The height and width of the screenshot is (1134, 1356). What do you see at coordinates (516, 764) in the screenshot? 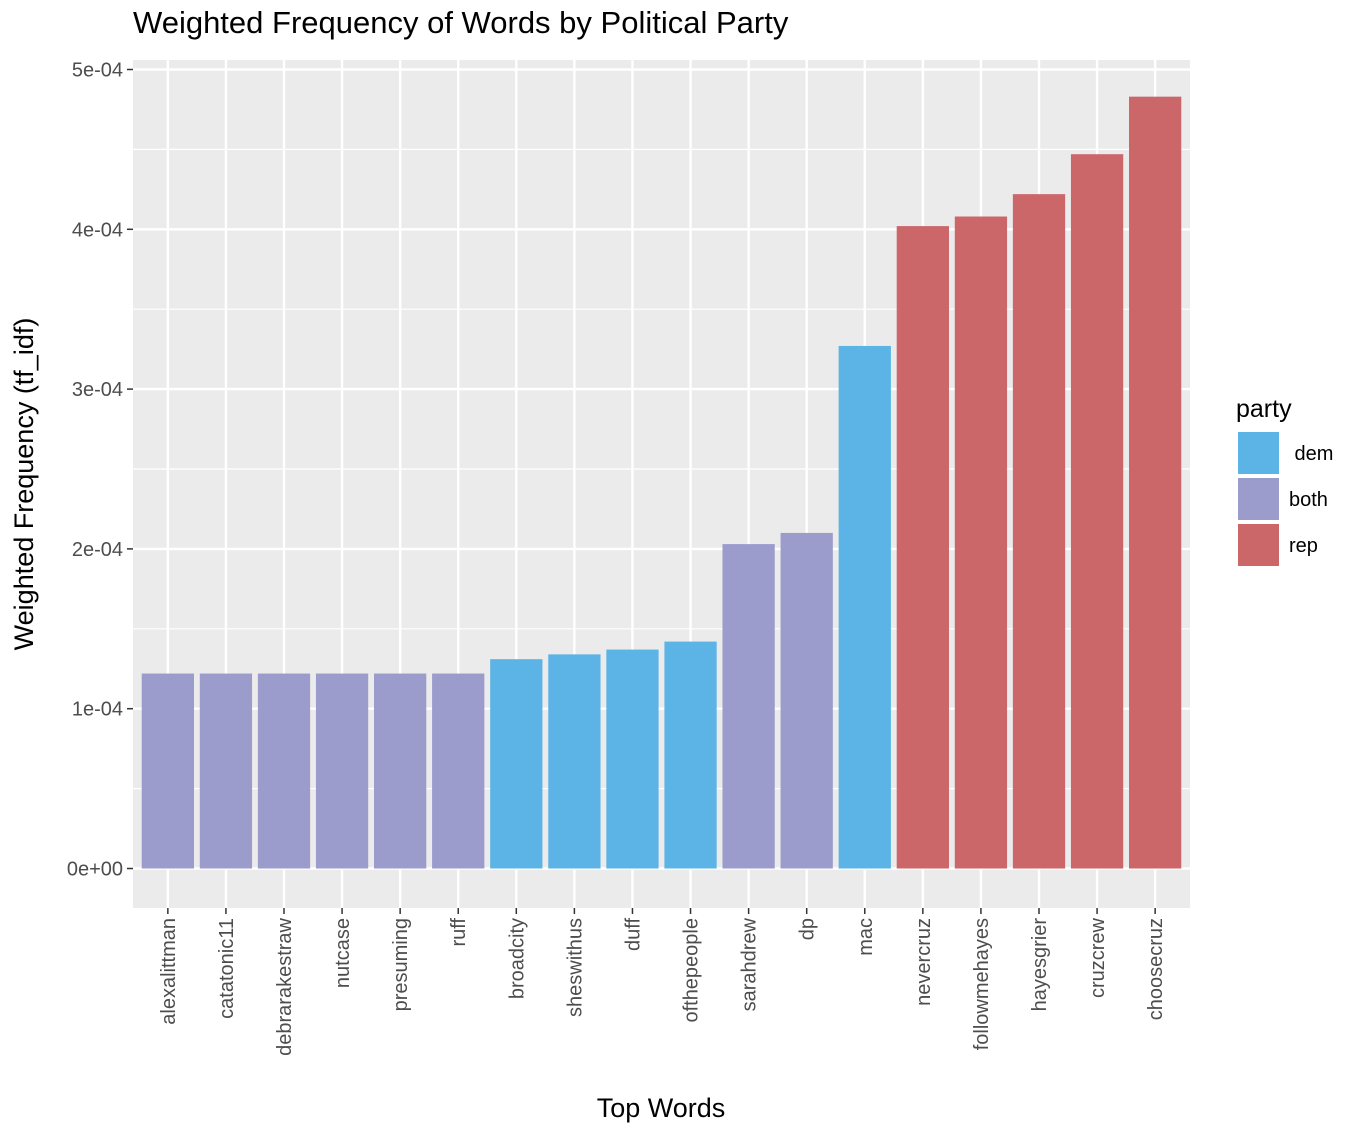
I see `bar-broadcity` at bounding box center [516, 764].